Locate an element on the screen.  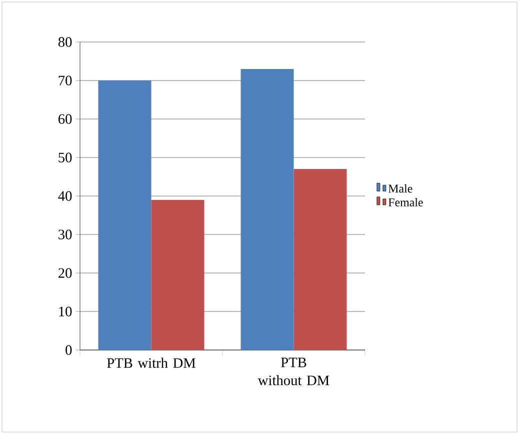
y-tick-label: 30 is located at coordinates (65, 235).